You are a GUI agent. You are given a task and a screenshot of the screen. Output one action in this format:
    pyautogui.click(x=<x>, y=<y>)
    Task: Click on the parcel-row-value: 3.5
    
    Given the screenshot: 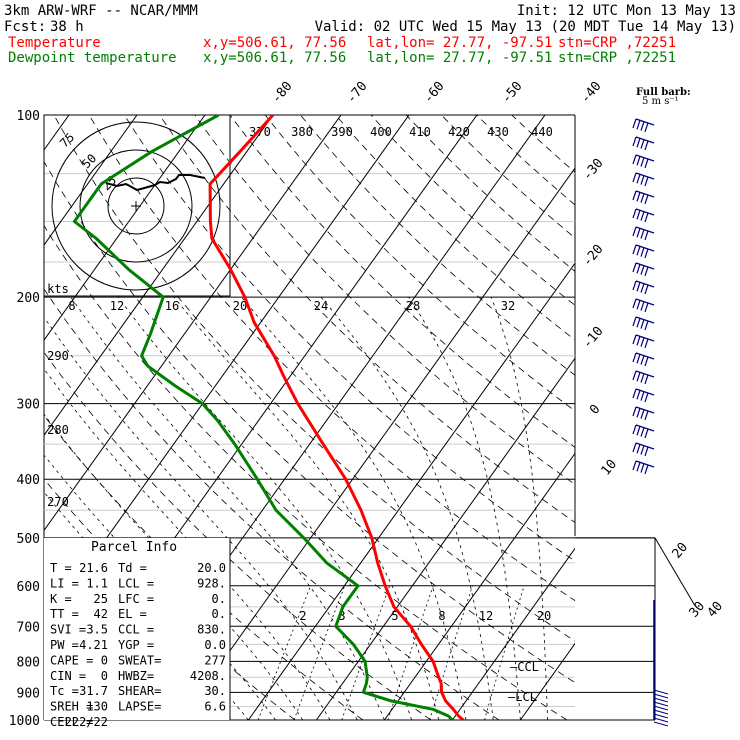 What is the action you would take?
    pyautogui.click(x=97, y=630)
    